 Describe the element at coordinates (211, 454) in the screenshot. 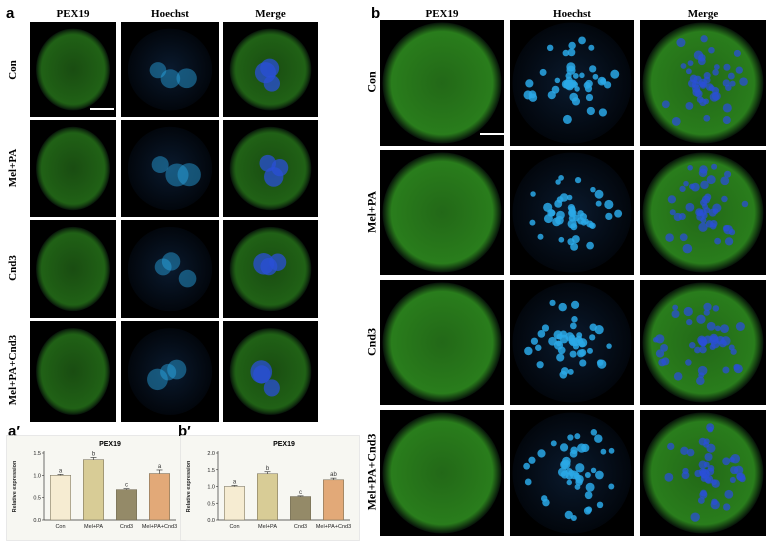

I see `chart-1-ytick-label: 2.0` at that location.